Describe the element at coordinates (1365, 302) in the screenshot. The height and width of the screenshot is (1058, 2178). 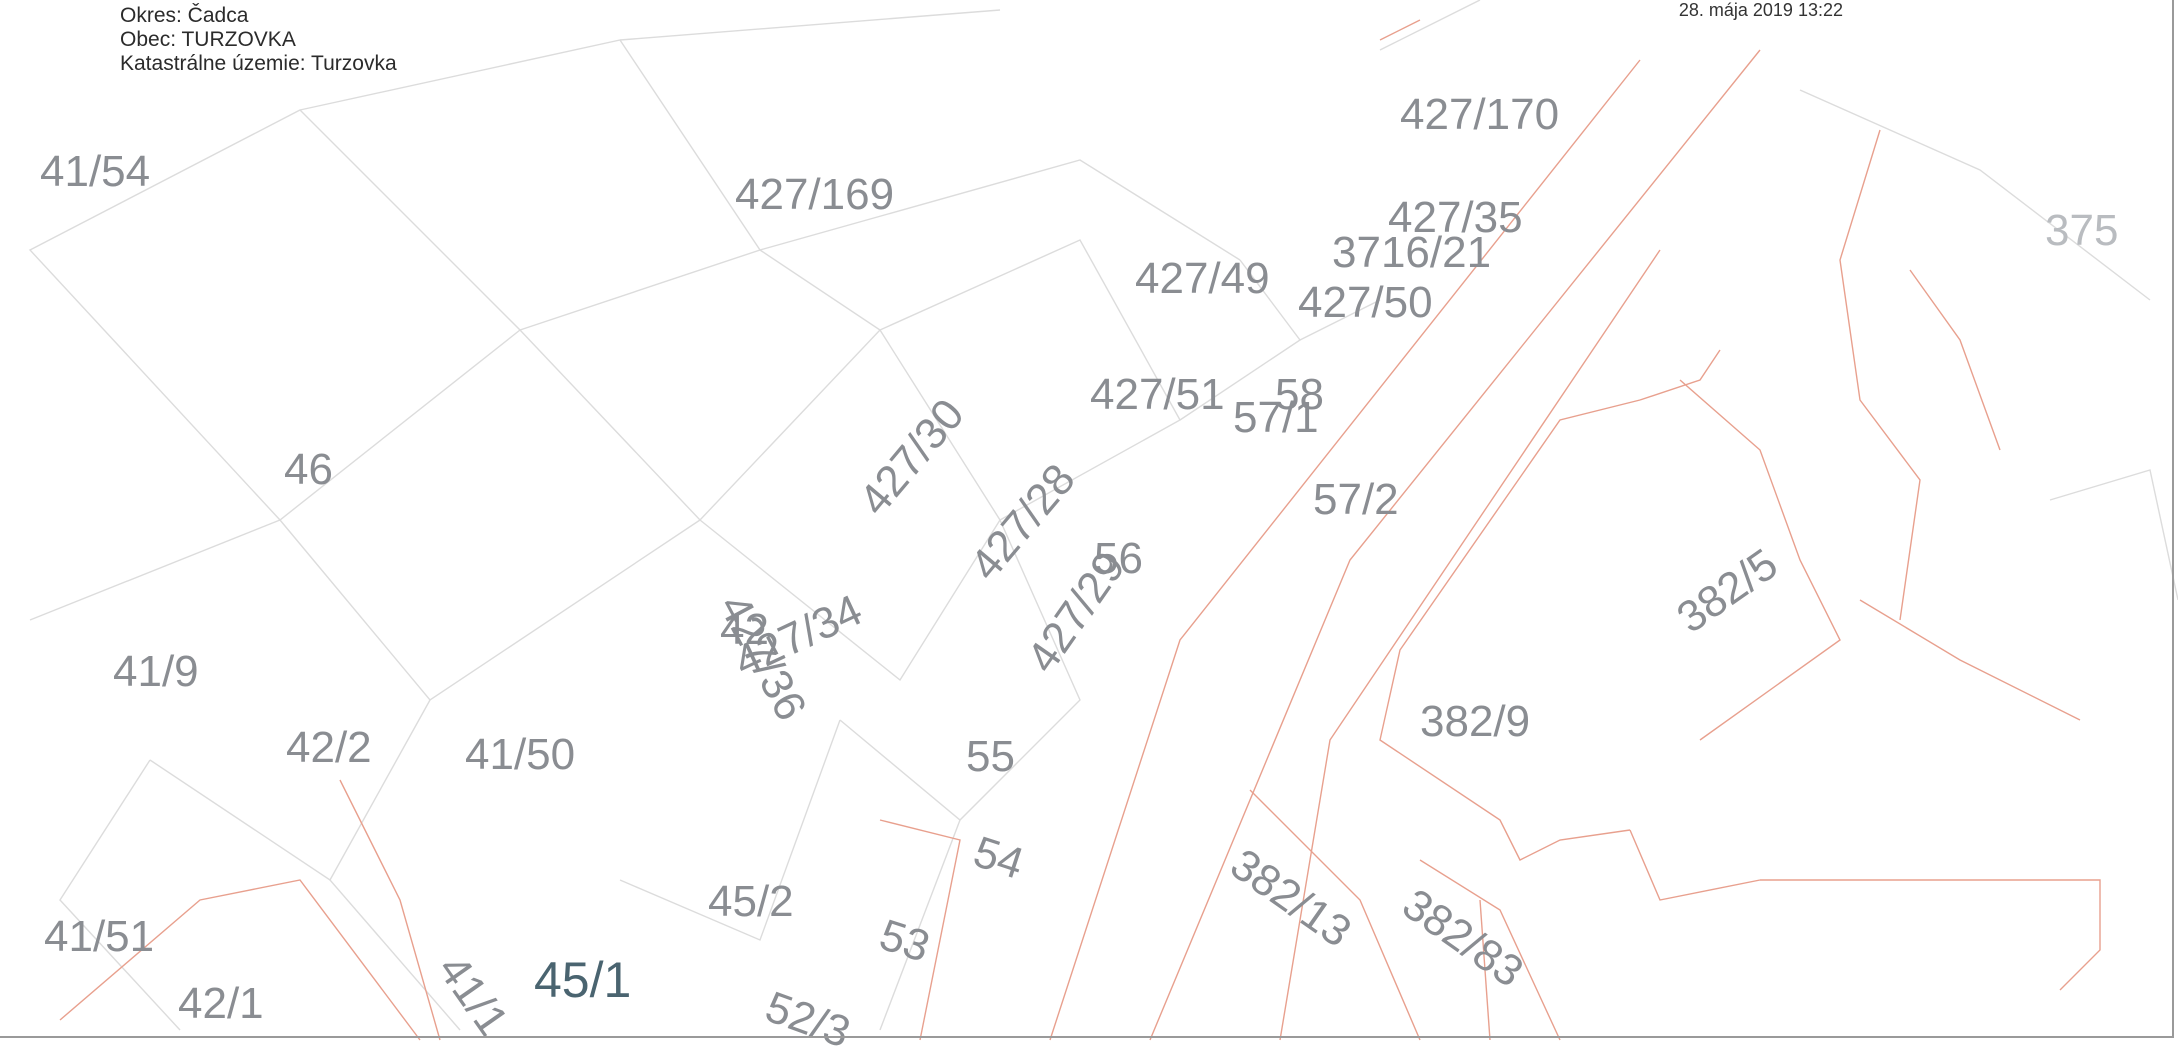
I see `parcel-427-50: 427/50` at that location.